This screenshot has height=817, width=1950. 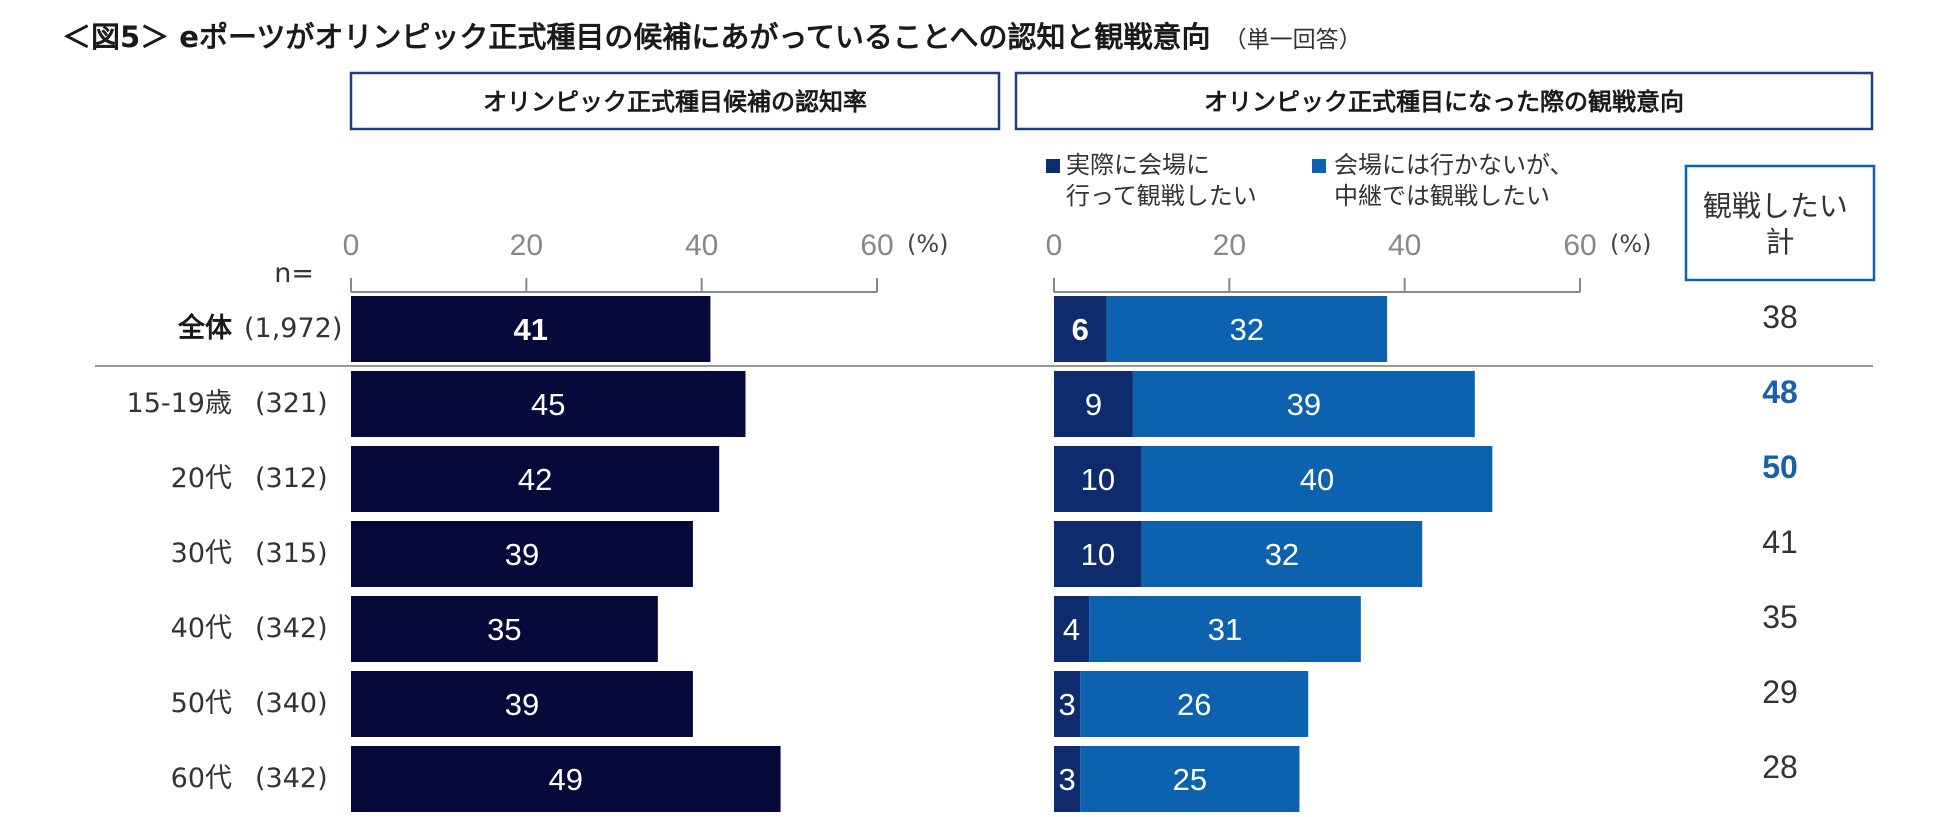 I want to click on legend-label-broadcast-line1: 会場には行かないが、, so click(x=1454, y=165).